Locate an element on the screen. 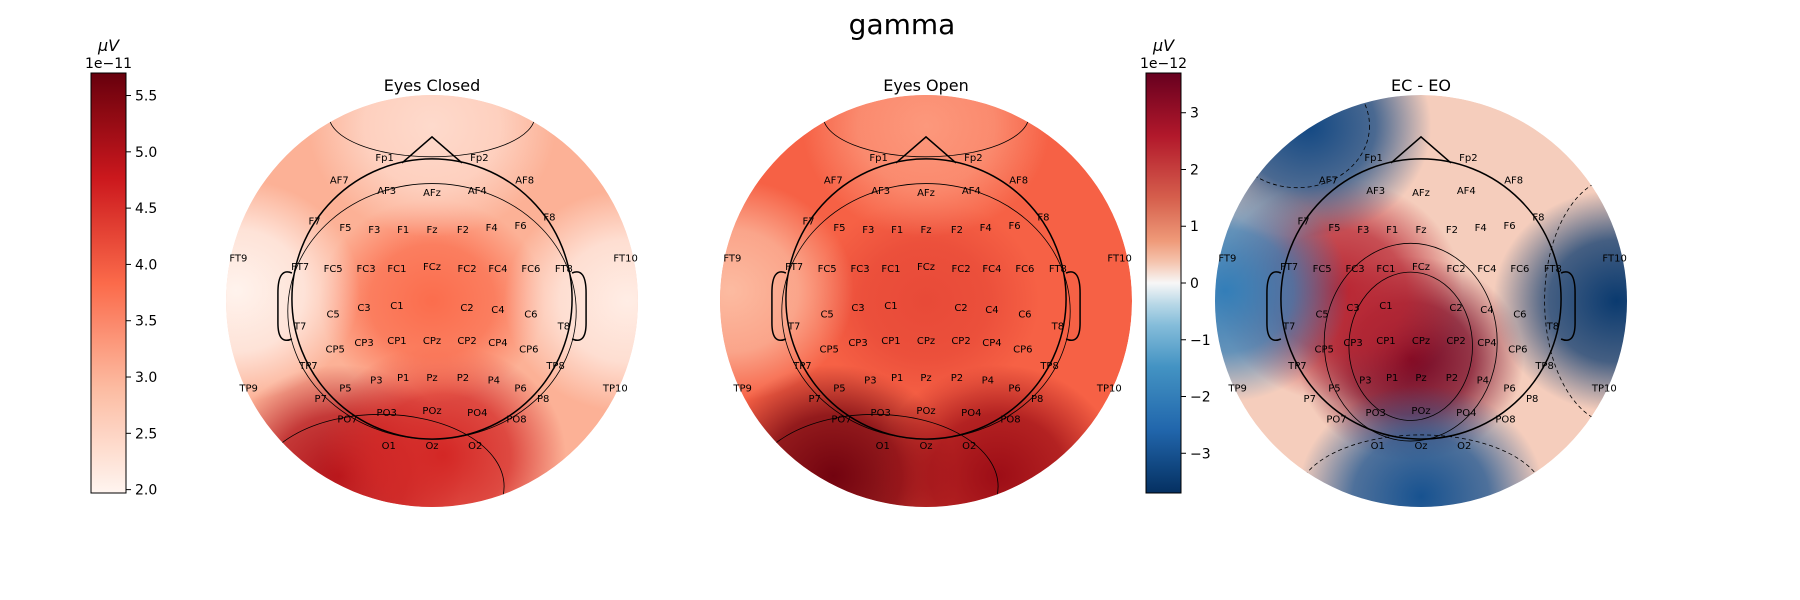 The width and height of the screenshot is (1800, 600). electrode-label: C2 is located at coordinates (1455, 308).